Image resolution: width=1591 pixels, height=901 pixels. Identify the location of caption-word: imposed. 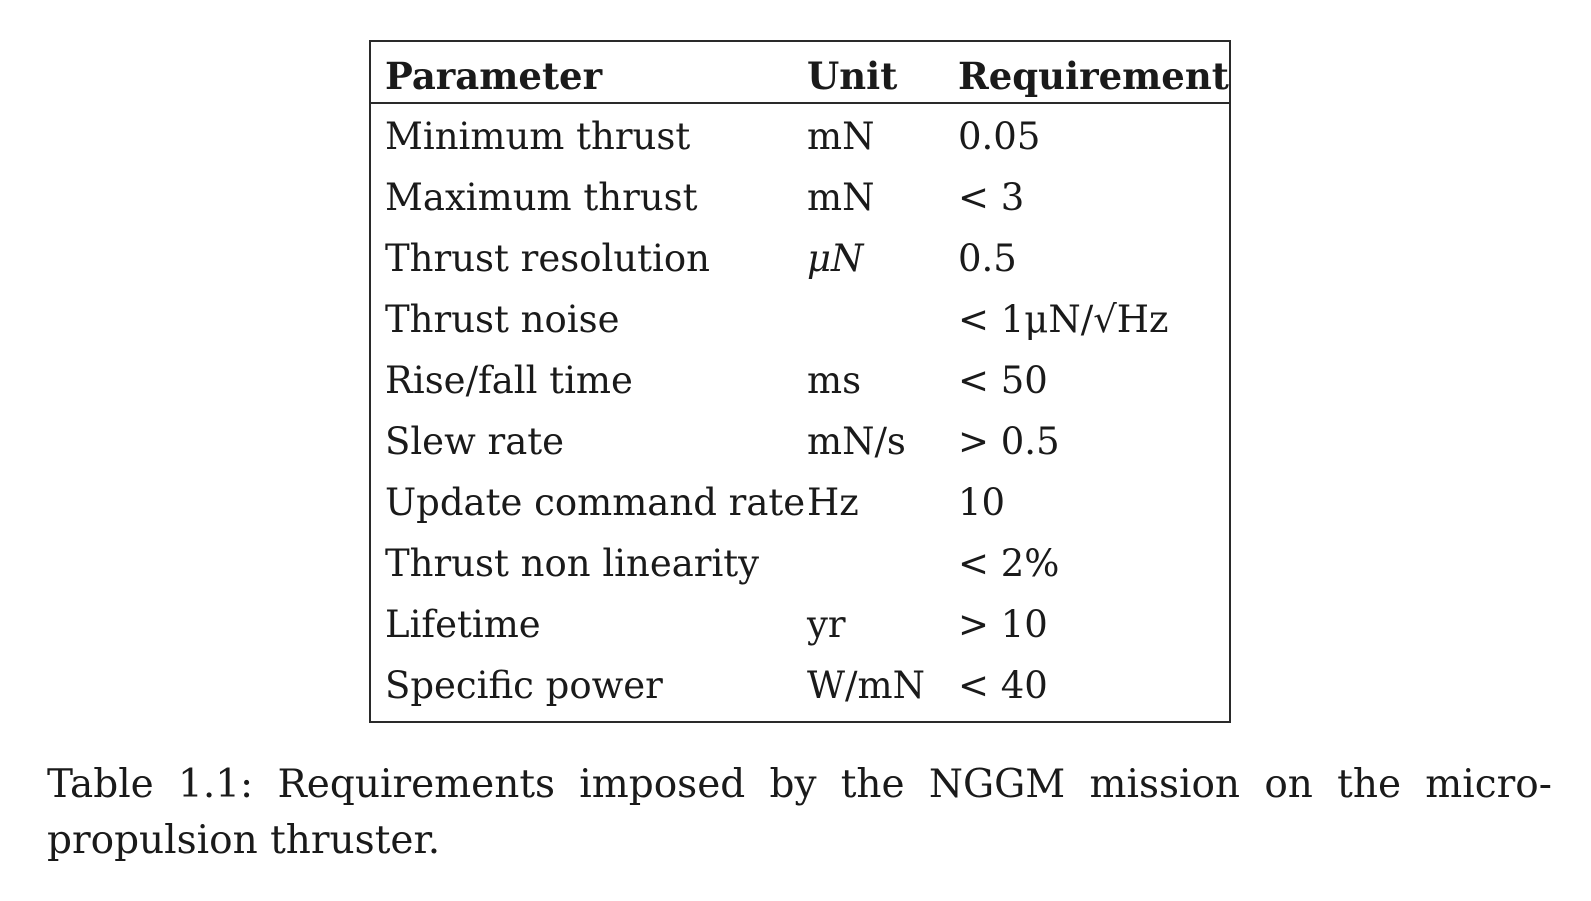
(662, 784).